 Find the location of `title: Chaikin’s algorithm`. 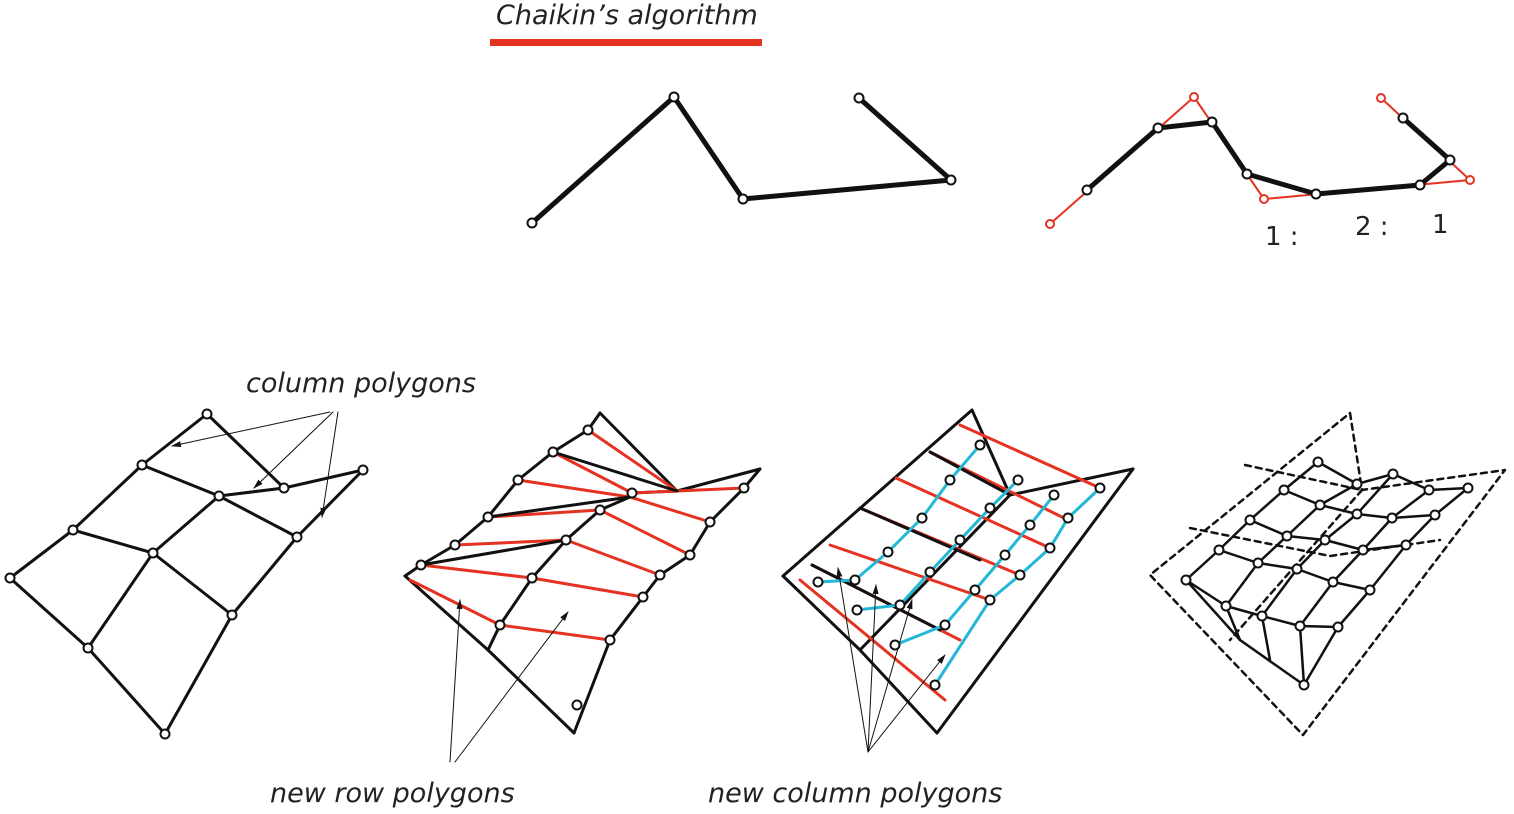

title: Chaikin’s algorithm is located at coordinates (627, 15).